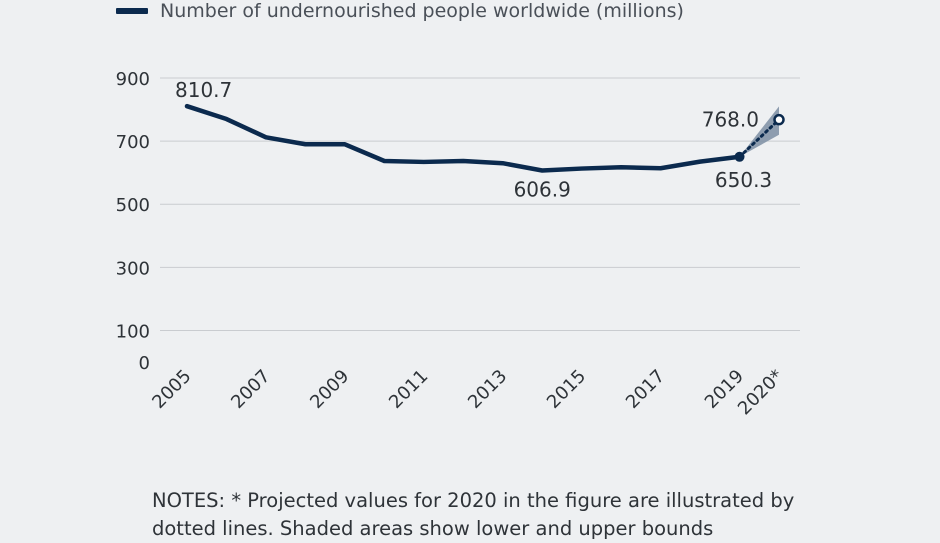 Image resolution: width=940 pixels, height=543 pixels. What do you see at coordinates (132, 11) in the screenshot?
I see `legend-swatch` at bounding box center [132, 11].